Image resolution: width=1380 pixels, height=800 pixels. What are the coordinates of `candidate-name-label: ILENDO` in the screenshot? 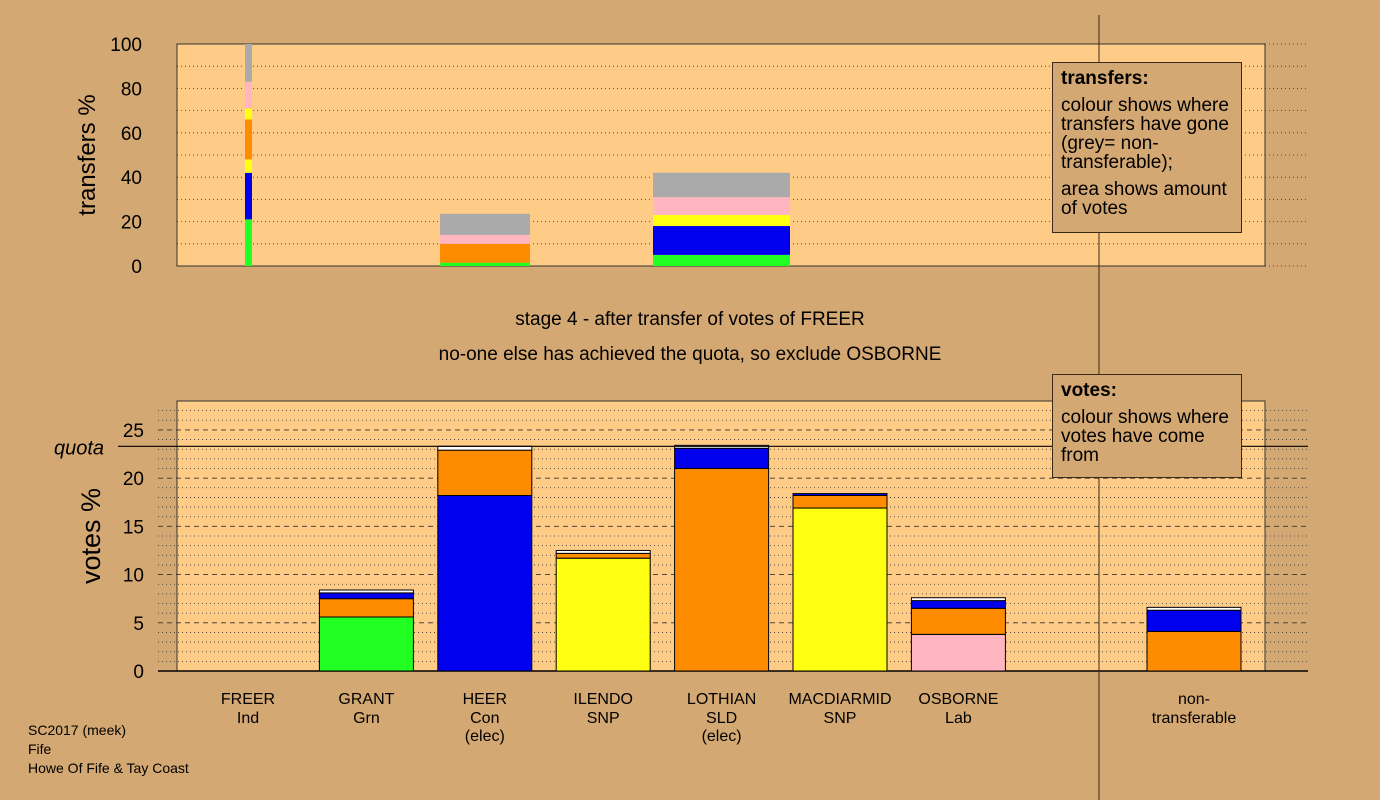 It's located at (603, 699).